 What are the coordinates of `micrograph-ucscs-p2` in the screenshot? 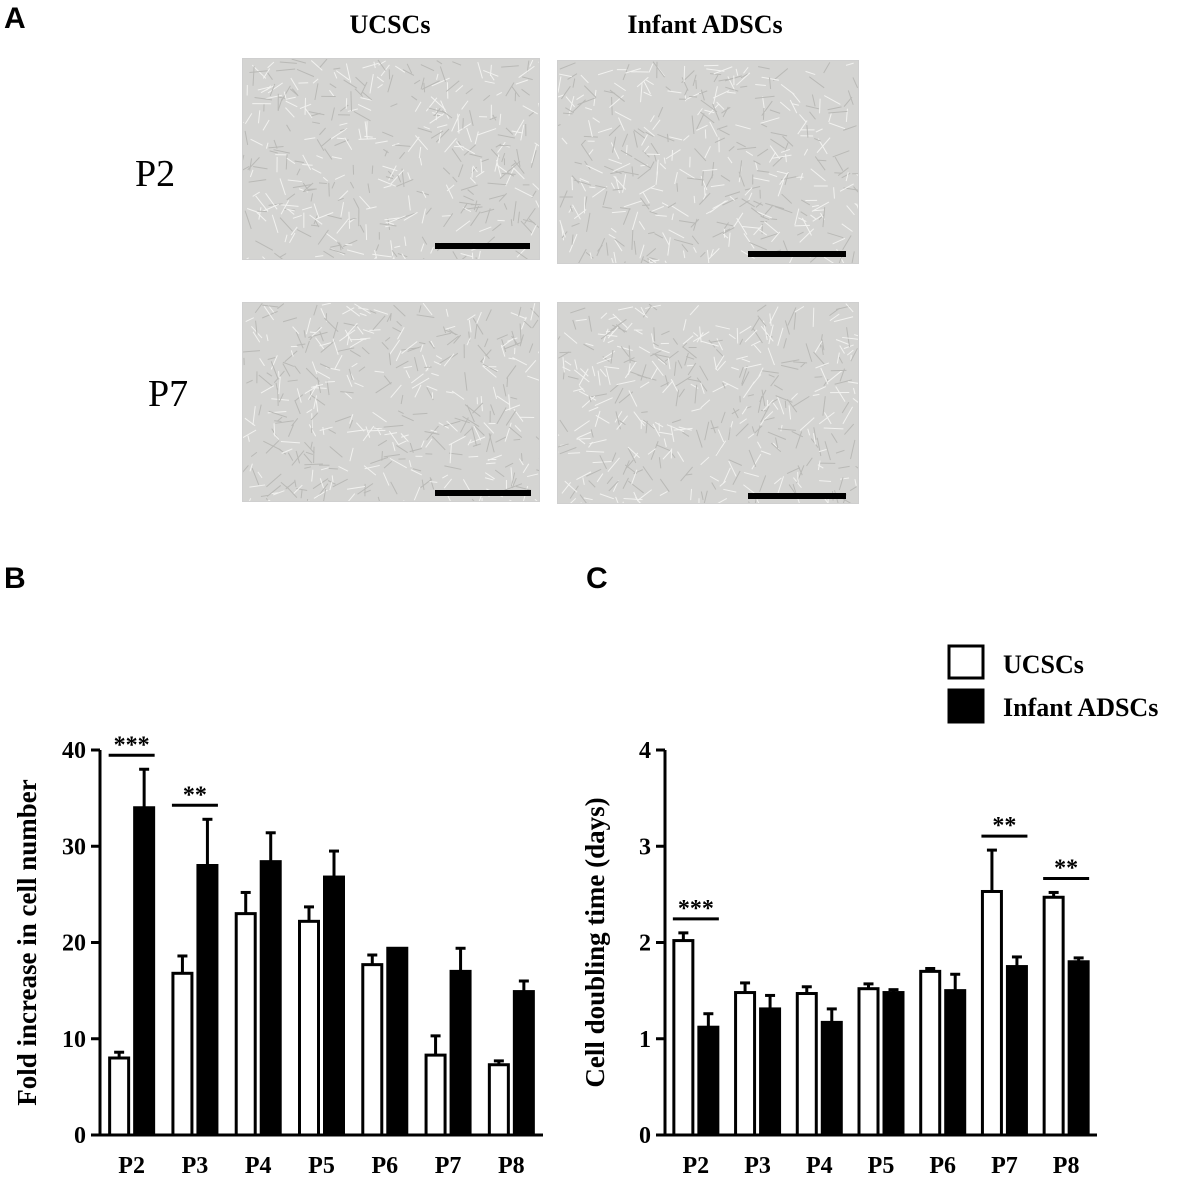 It's located at (391, 159).